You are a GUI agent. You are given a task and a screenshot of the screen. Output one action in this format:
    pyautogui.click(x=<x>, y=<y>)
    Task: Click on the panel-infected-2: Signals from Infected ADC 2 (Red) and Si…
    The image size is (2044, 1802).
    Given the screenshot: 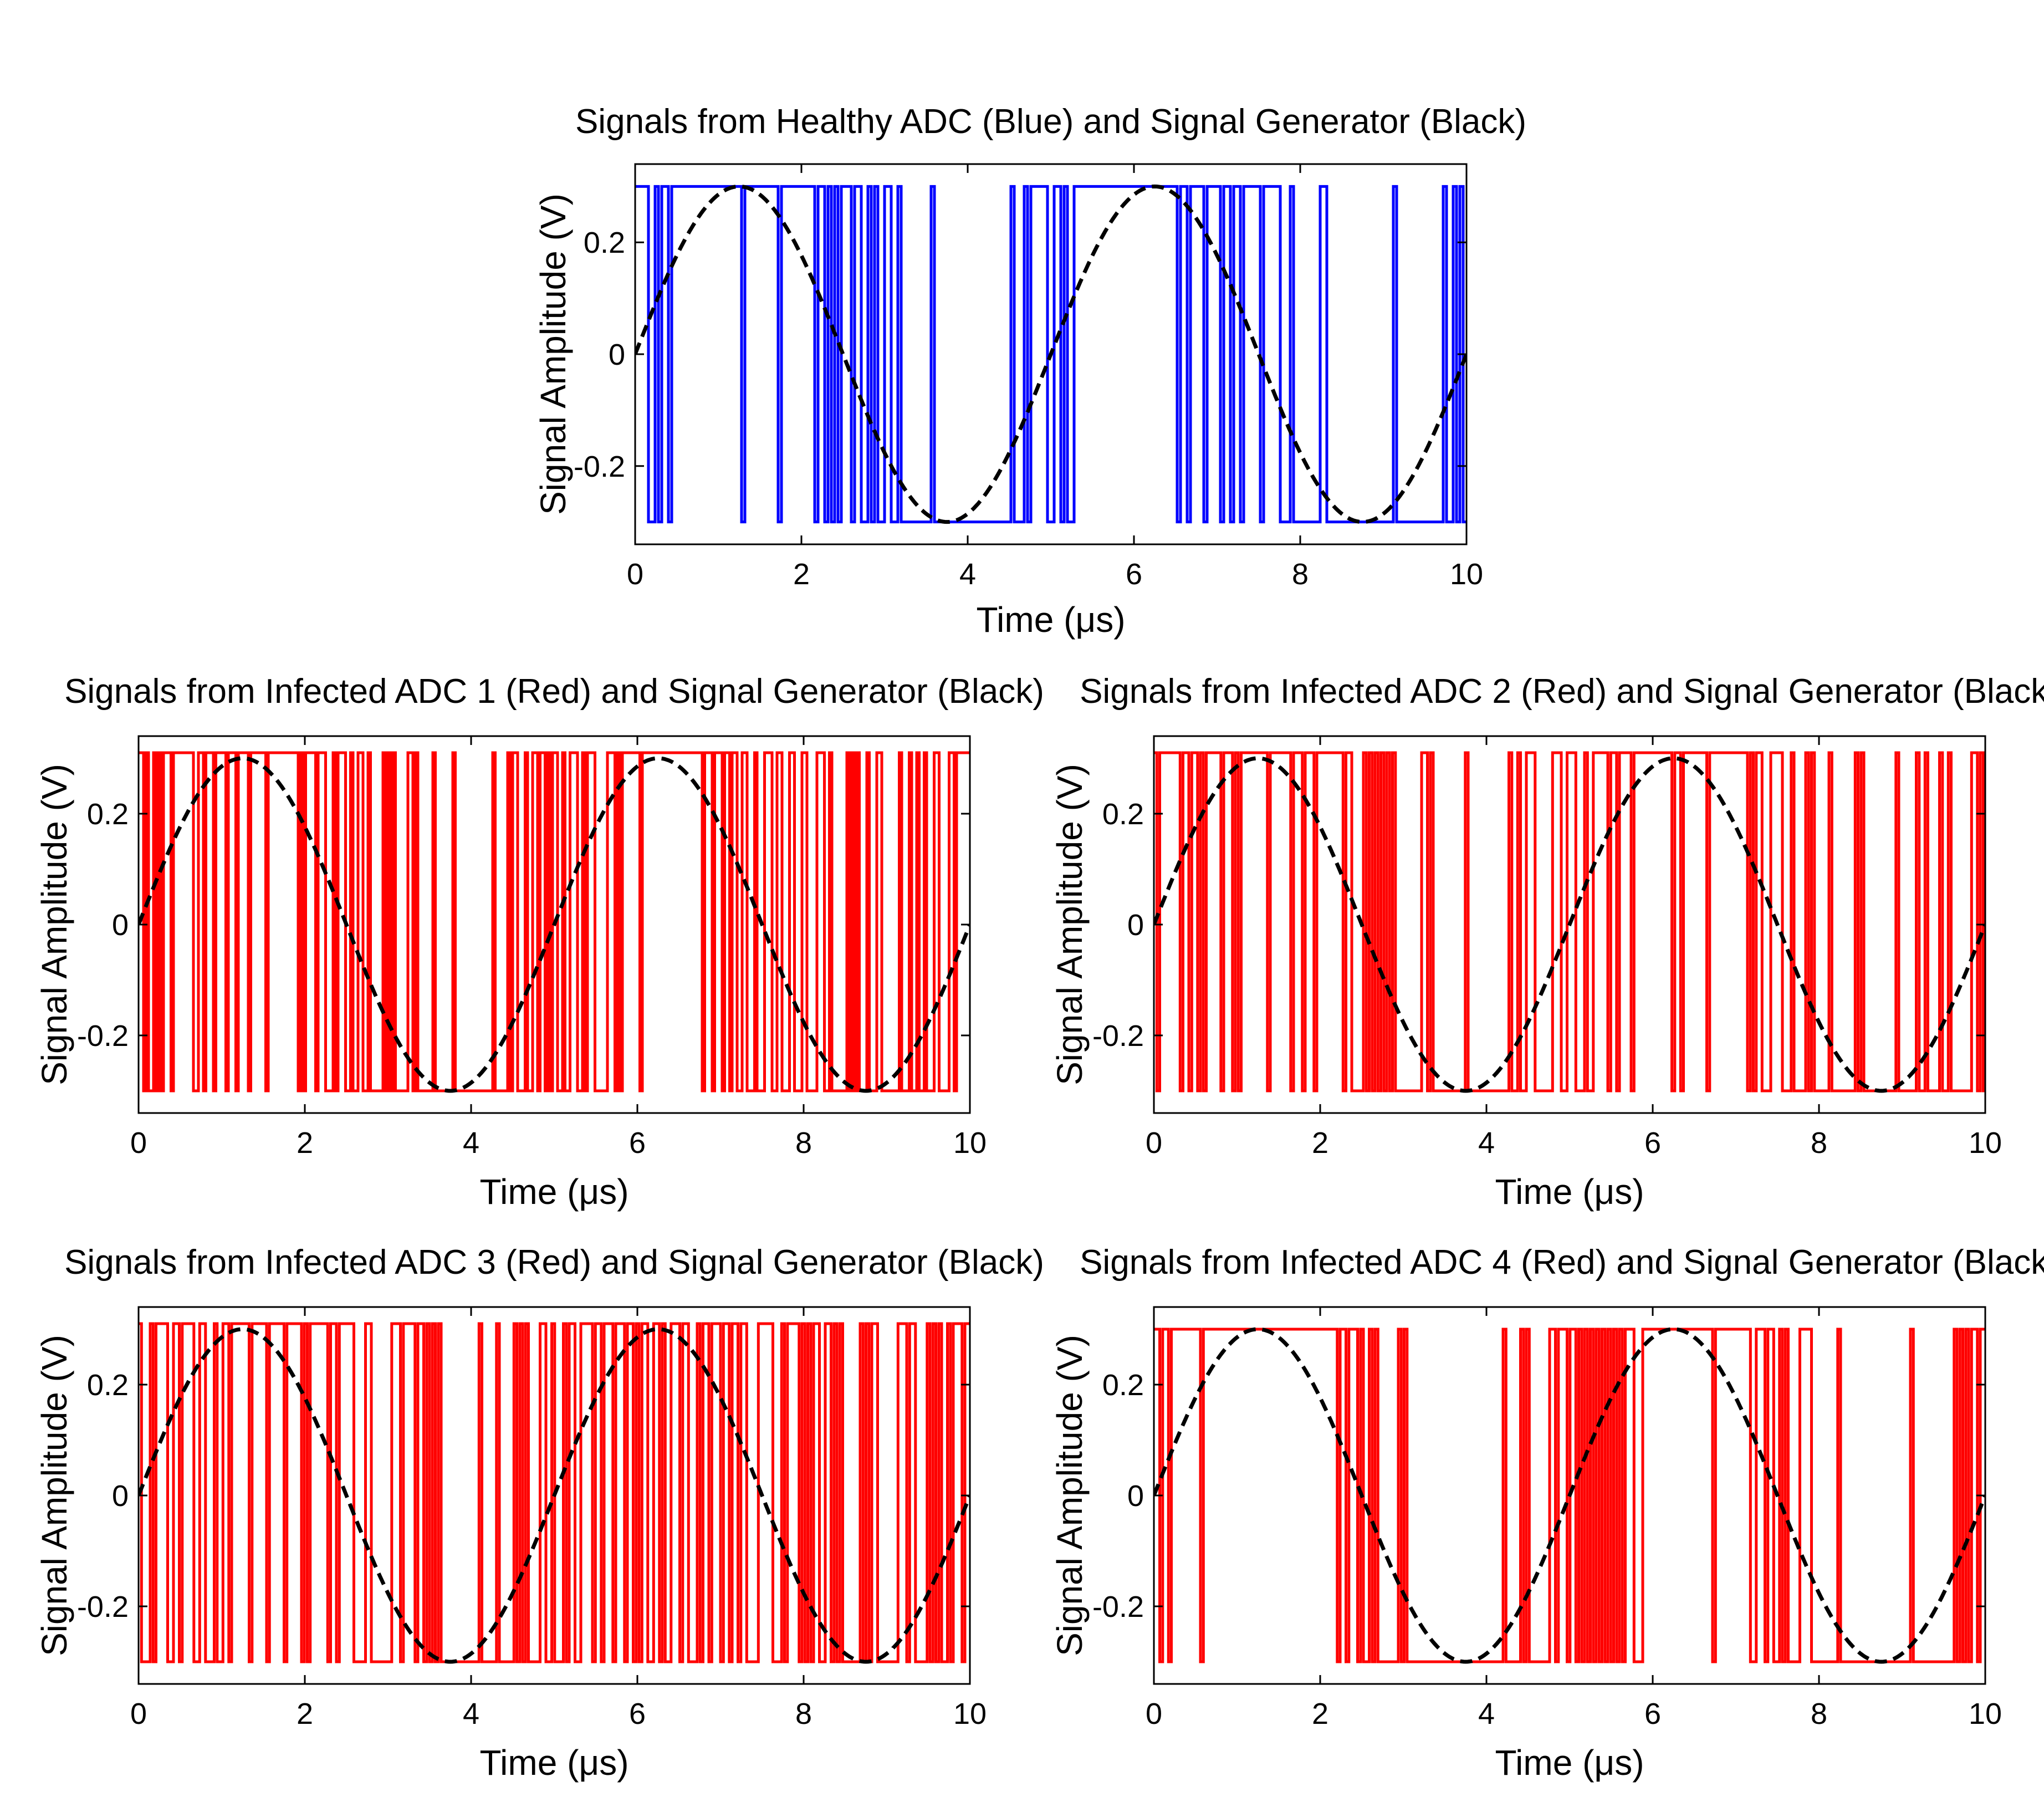 What is the action you would take?
    pyautogui.click(x=1547, y=942)
    